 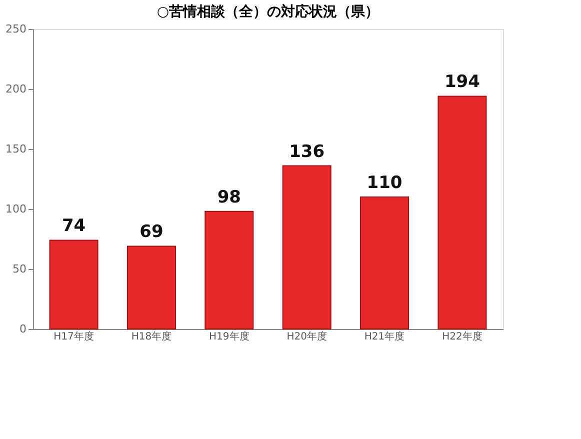 I want to click on y-tick-label: 50, so click(x=19, y=269).